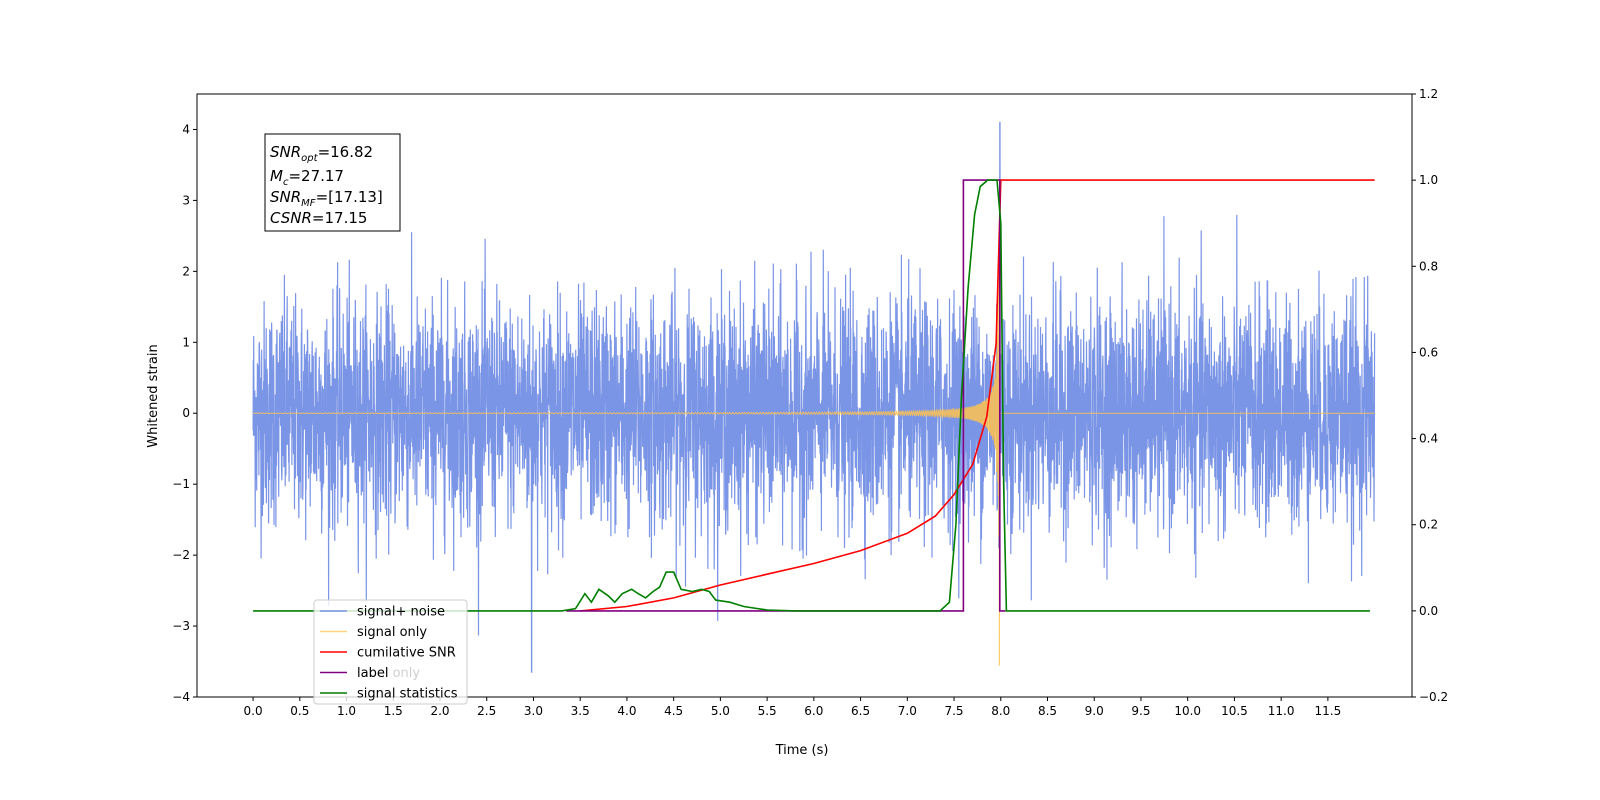 The height and width of the screenshot is (800, 1600). I want to click on y2-tick-label: 1.0, so click(1428, 180).